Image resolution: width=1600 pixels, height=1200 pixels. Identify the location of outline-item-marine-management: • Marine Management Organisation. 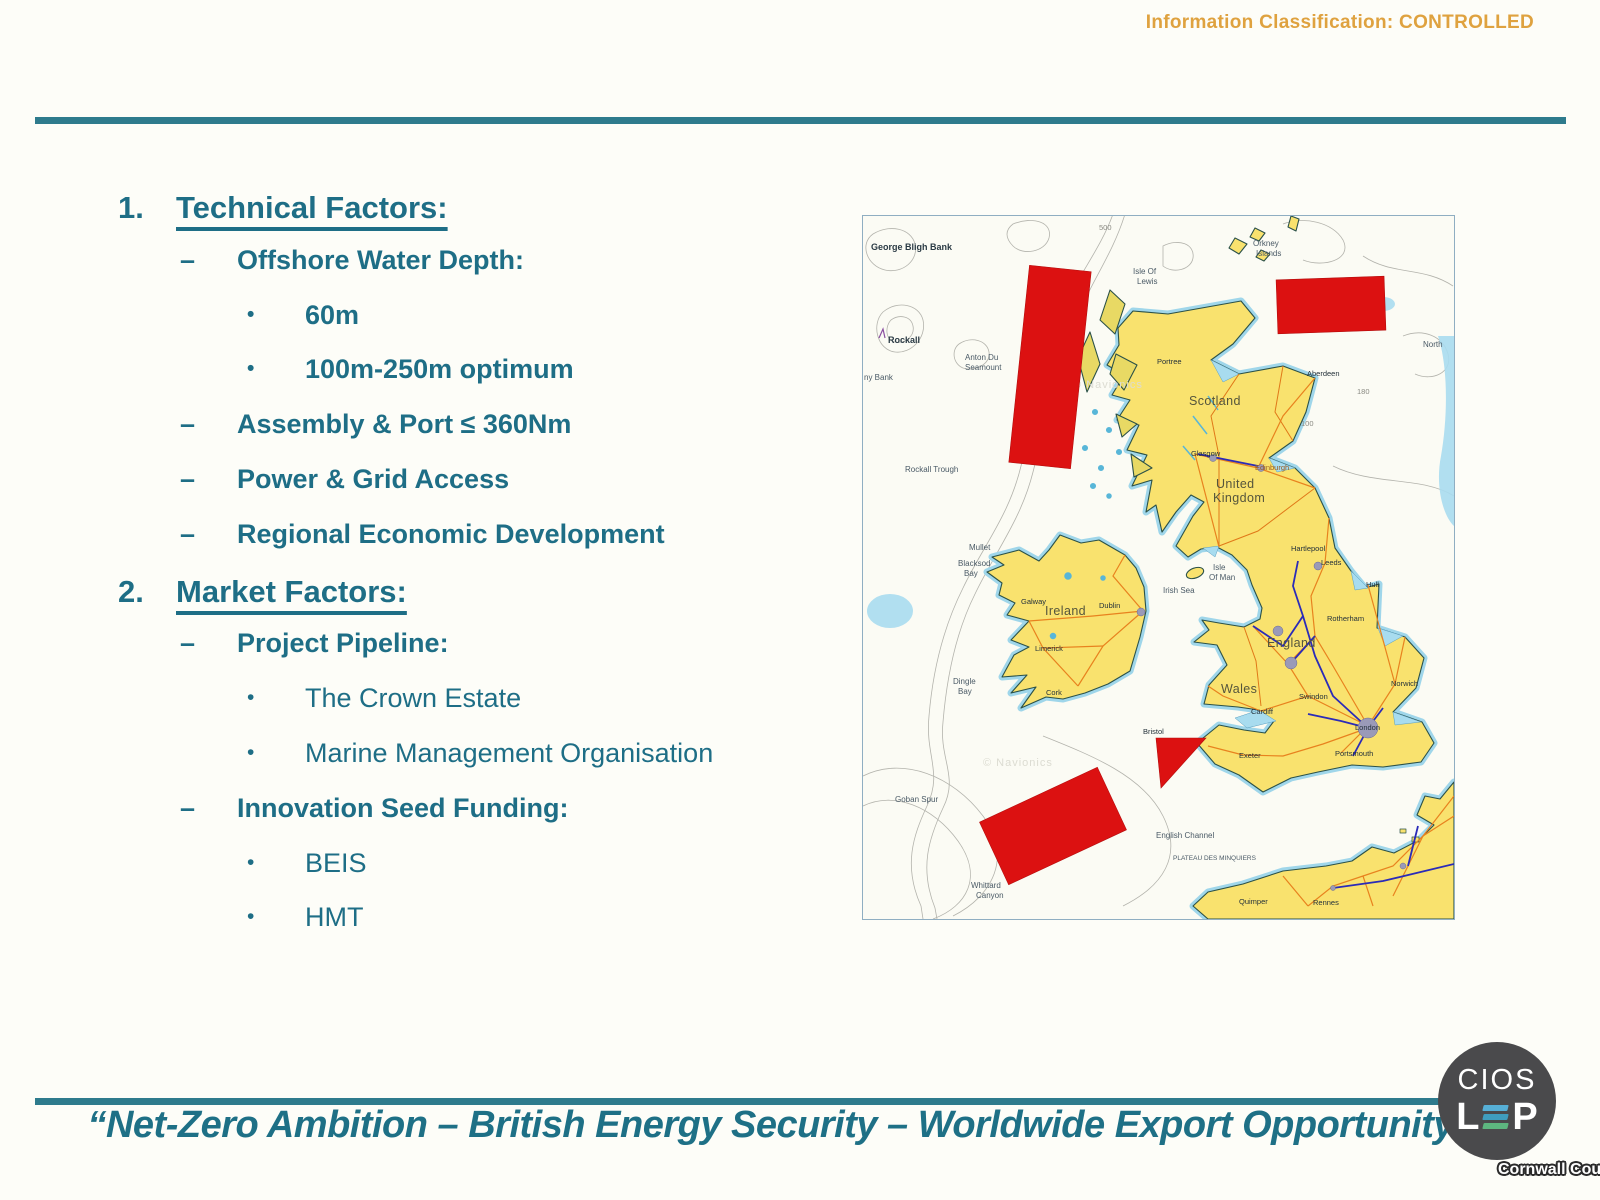
(480, 752).